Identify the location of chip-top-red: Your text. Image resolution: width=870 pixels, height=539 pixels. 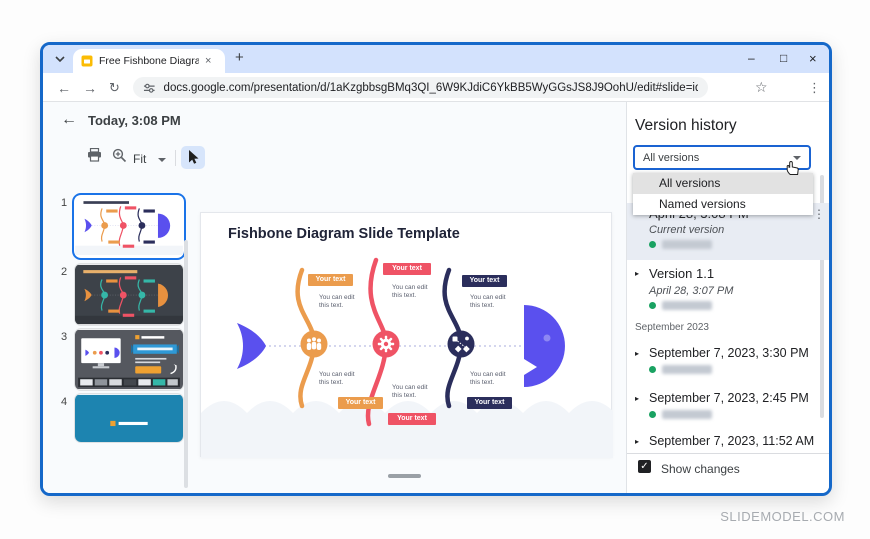
(407, 269).